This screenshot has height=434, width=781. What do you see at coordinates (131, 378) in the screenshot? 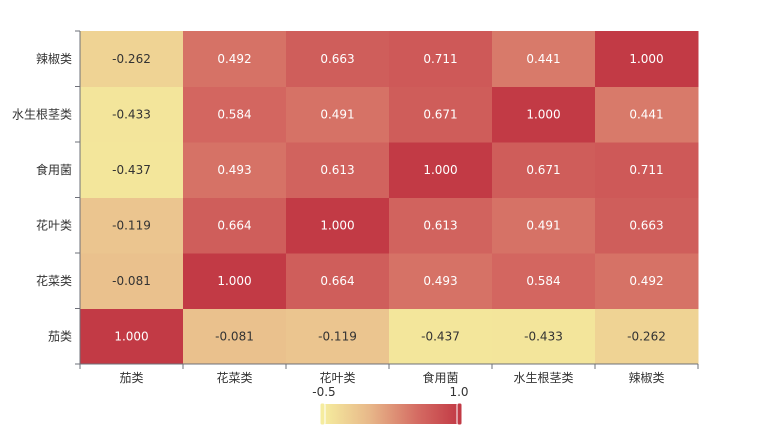
I see `x-axis-tick-label: 茄类` at bounding box center [131, 378].